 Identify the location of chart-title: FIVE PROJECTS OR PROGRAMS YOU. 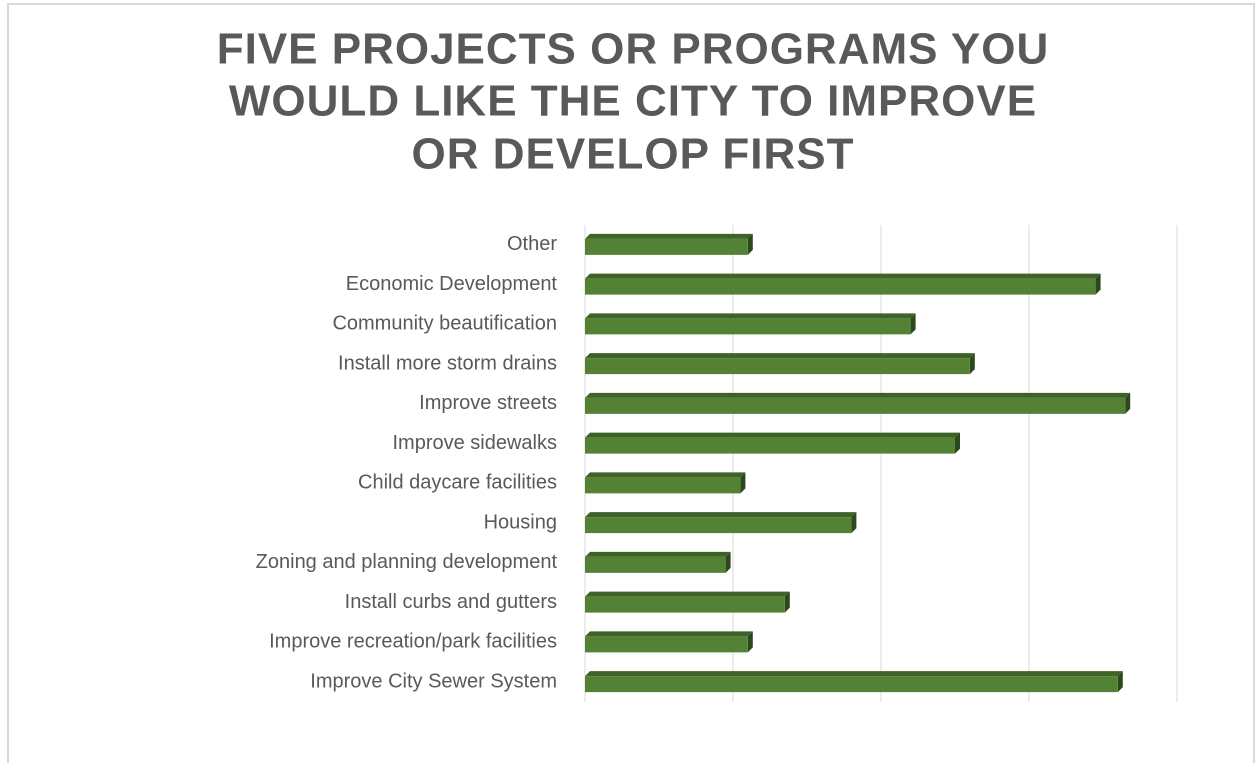
(633, 49).